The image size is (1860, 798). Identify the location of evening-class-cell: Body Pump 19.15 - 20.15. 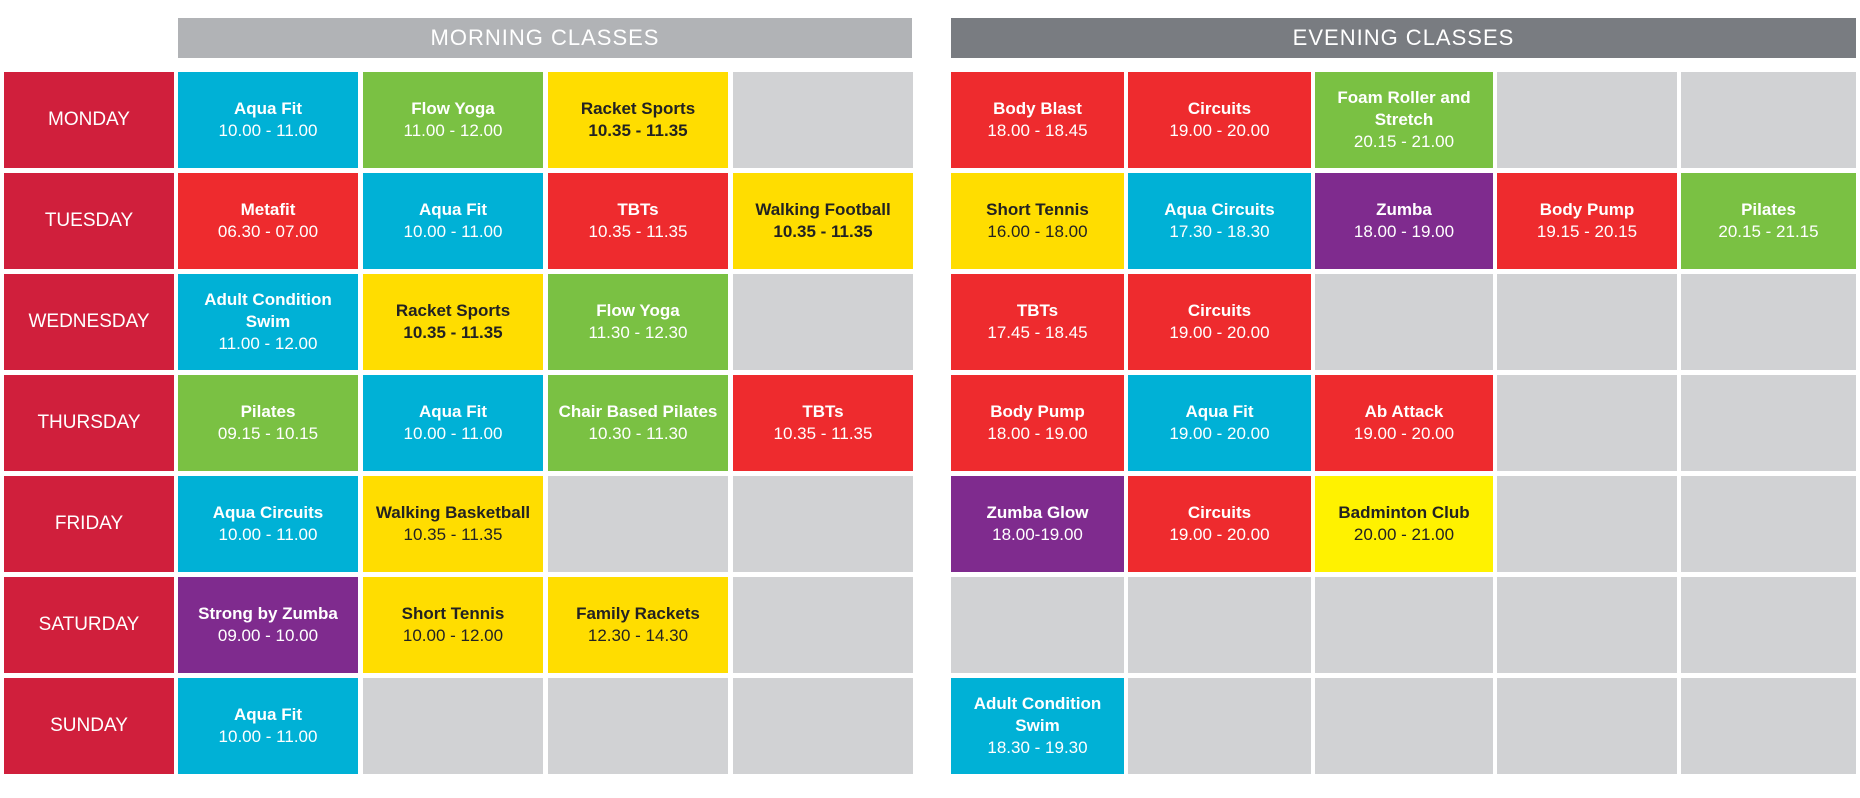
(1587, 221).